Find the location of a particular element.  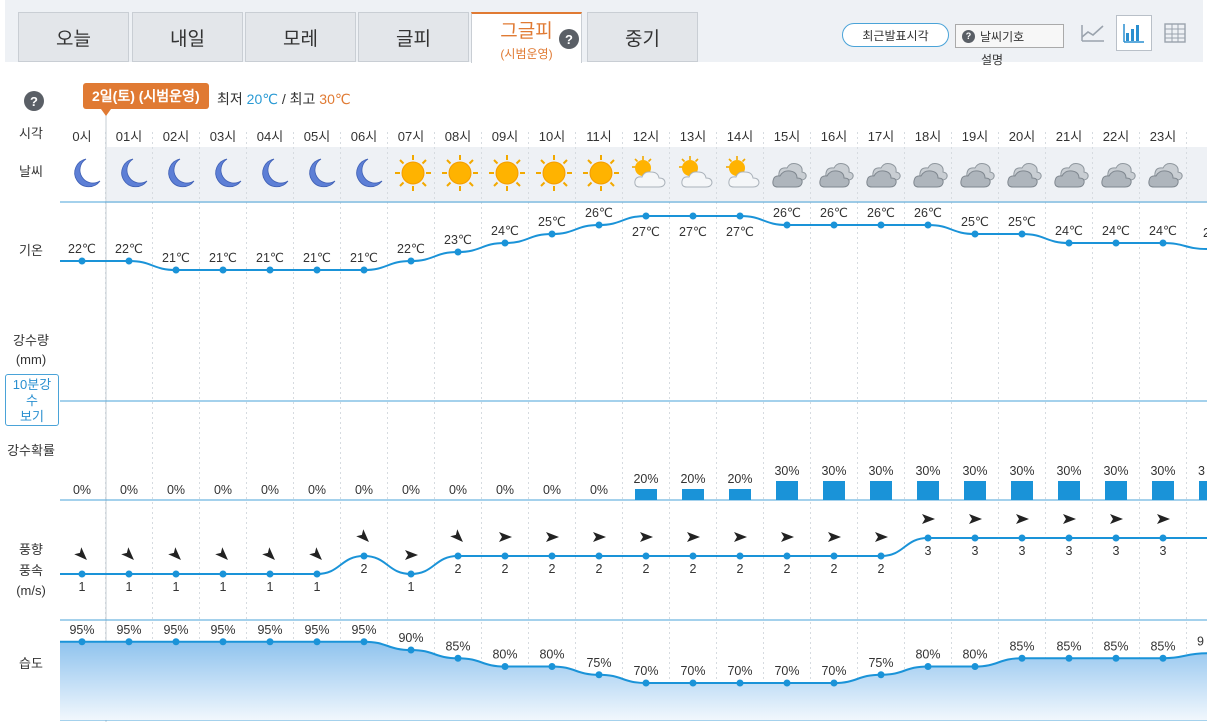

tab-tomorrow: 내일 is located at coordinates (187, 37).